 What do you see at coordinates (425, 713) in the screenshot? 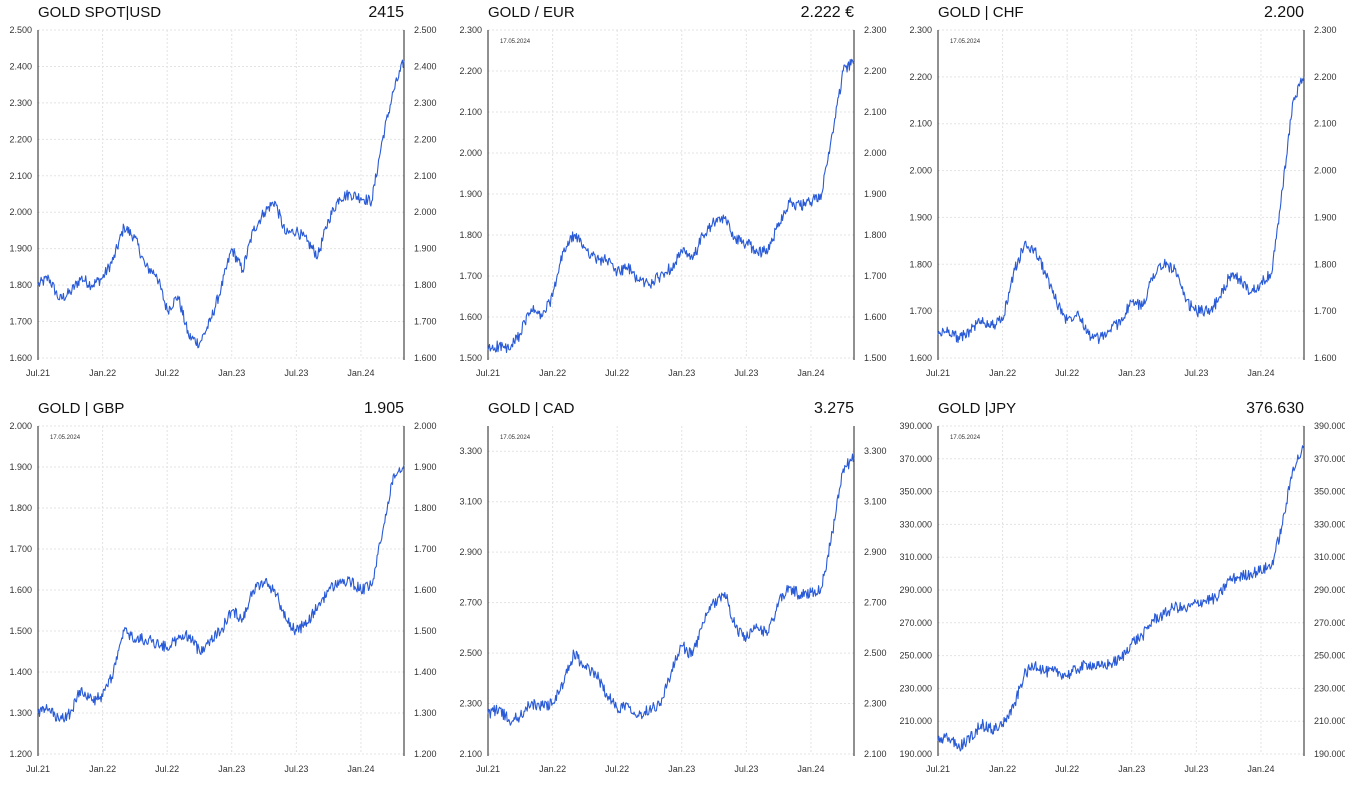
I see `y-tick-label-right: 1.300` at bounding box center [425, 713].